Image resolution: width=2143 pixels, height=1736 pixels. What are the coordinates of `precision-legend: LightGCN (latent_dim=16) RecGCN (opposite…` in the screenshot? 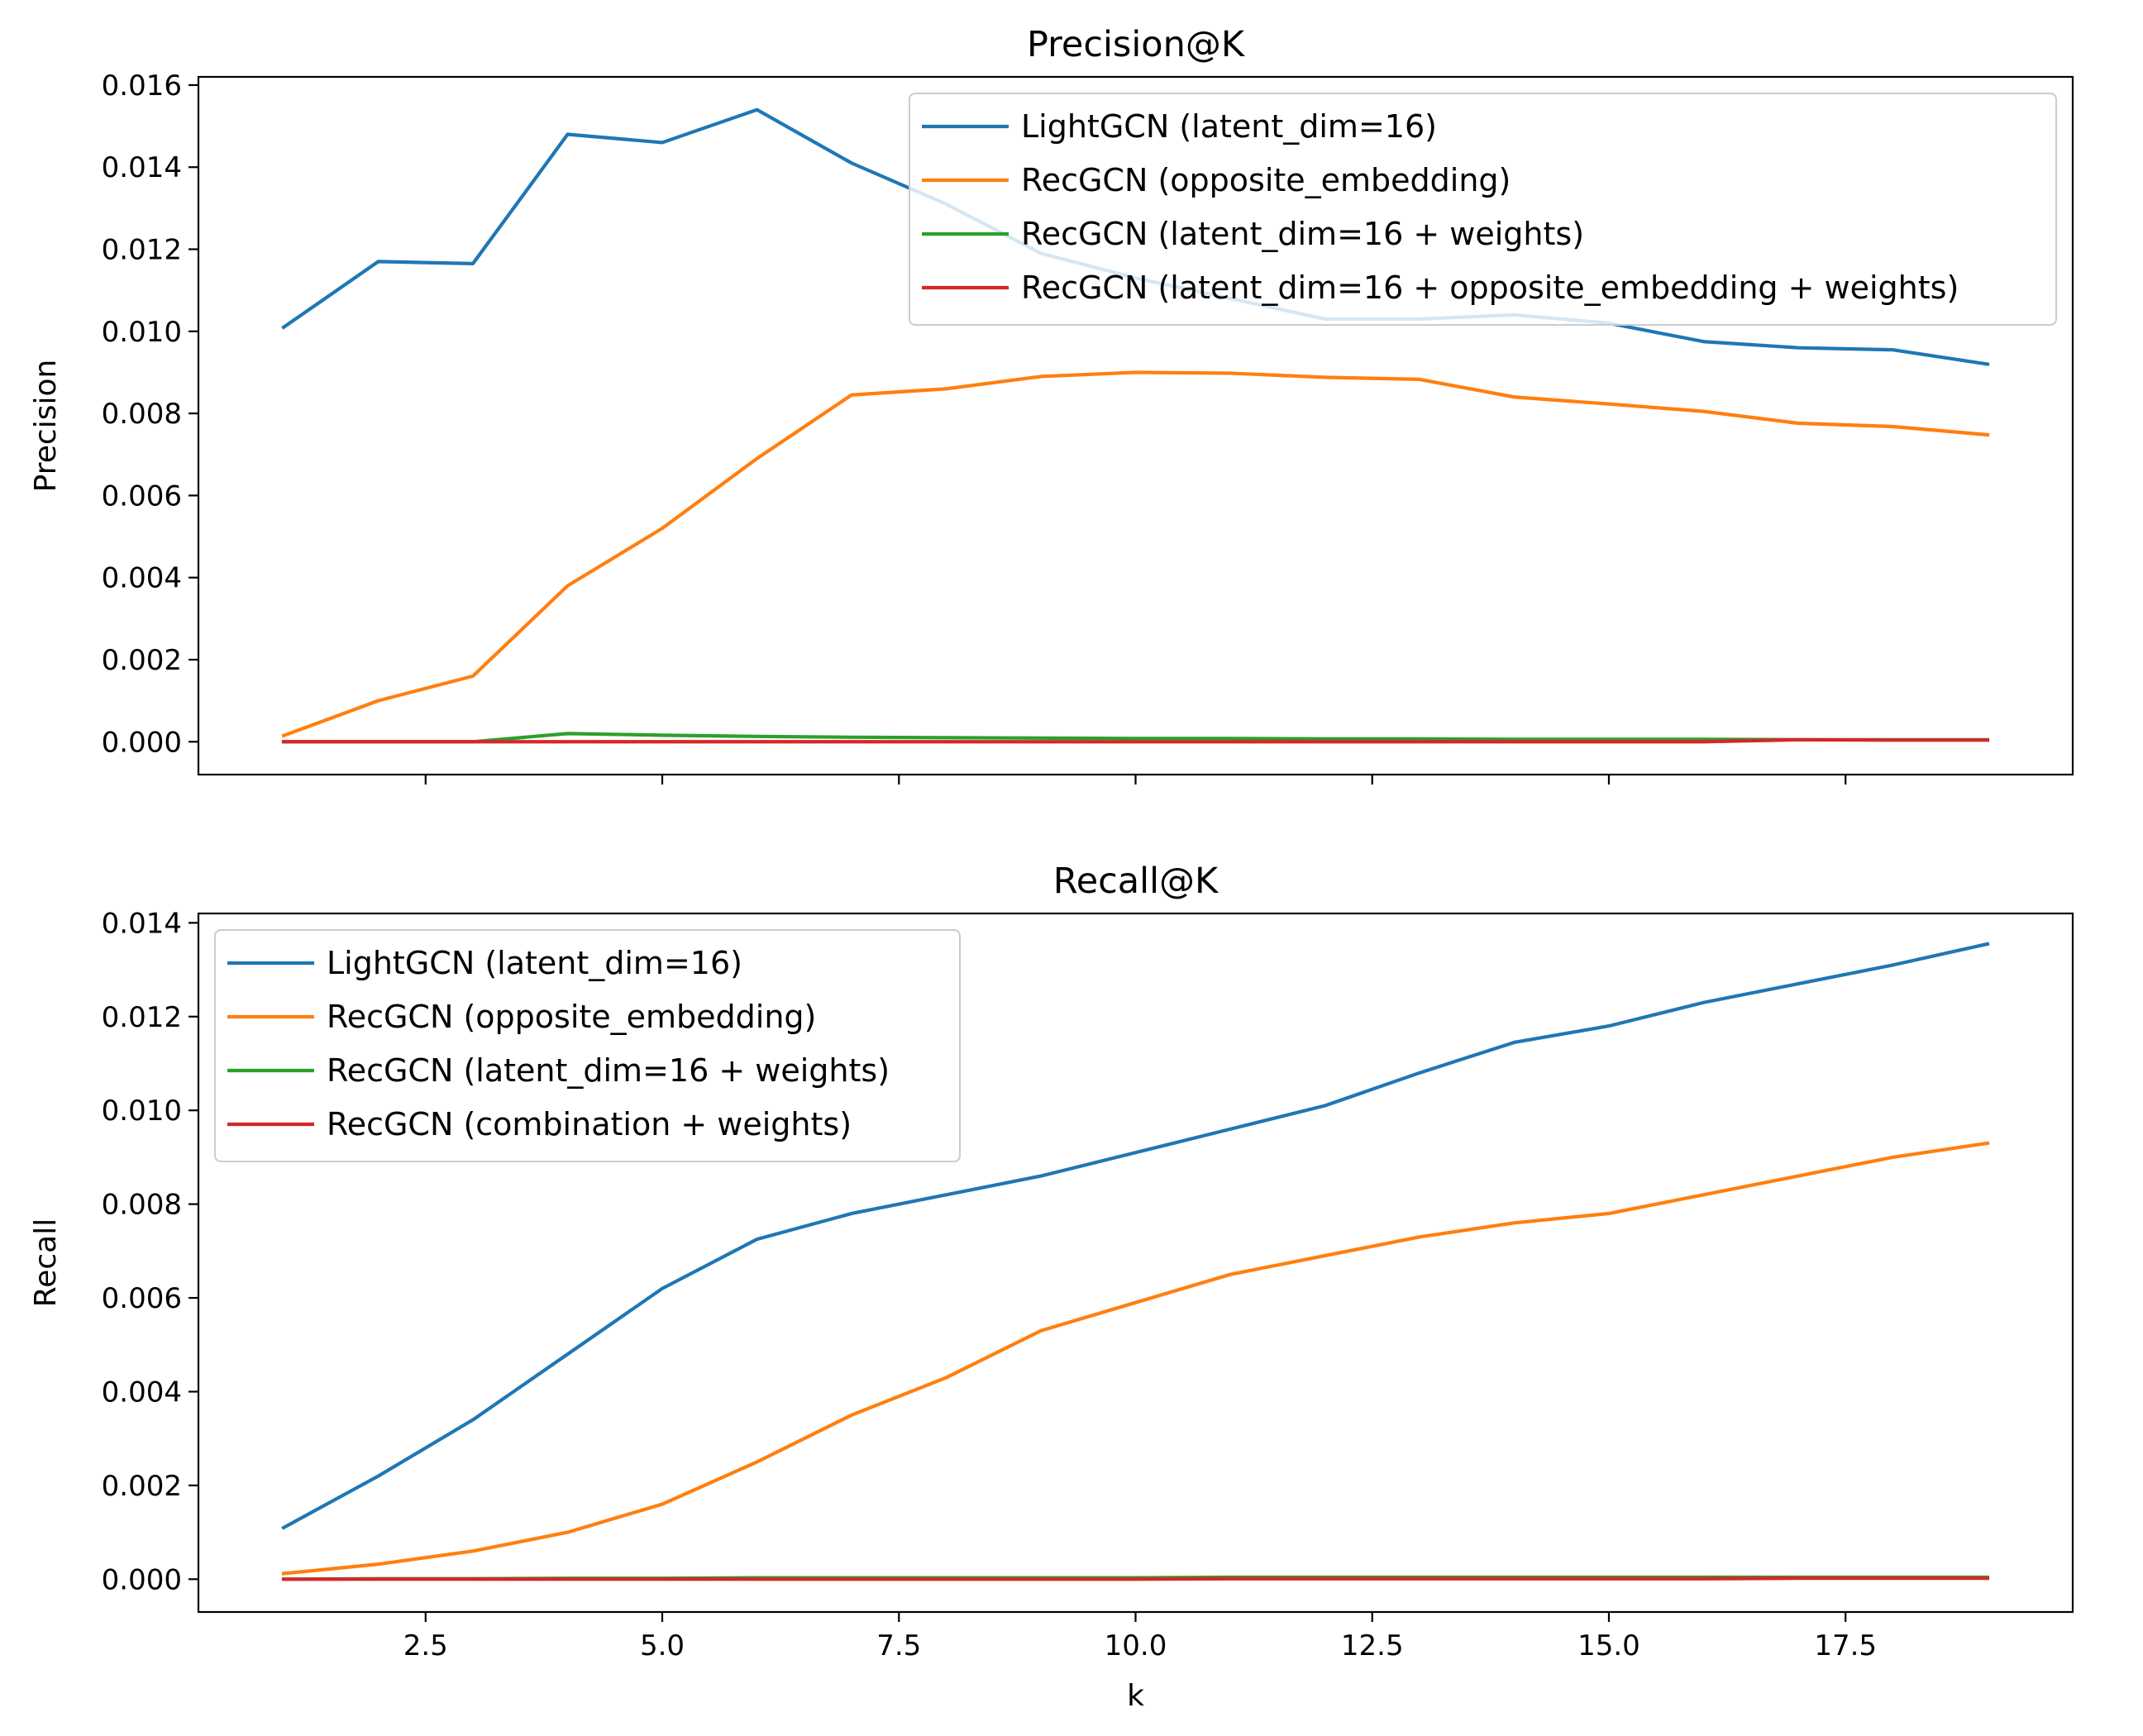 It's located at (1483, 209).